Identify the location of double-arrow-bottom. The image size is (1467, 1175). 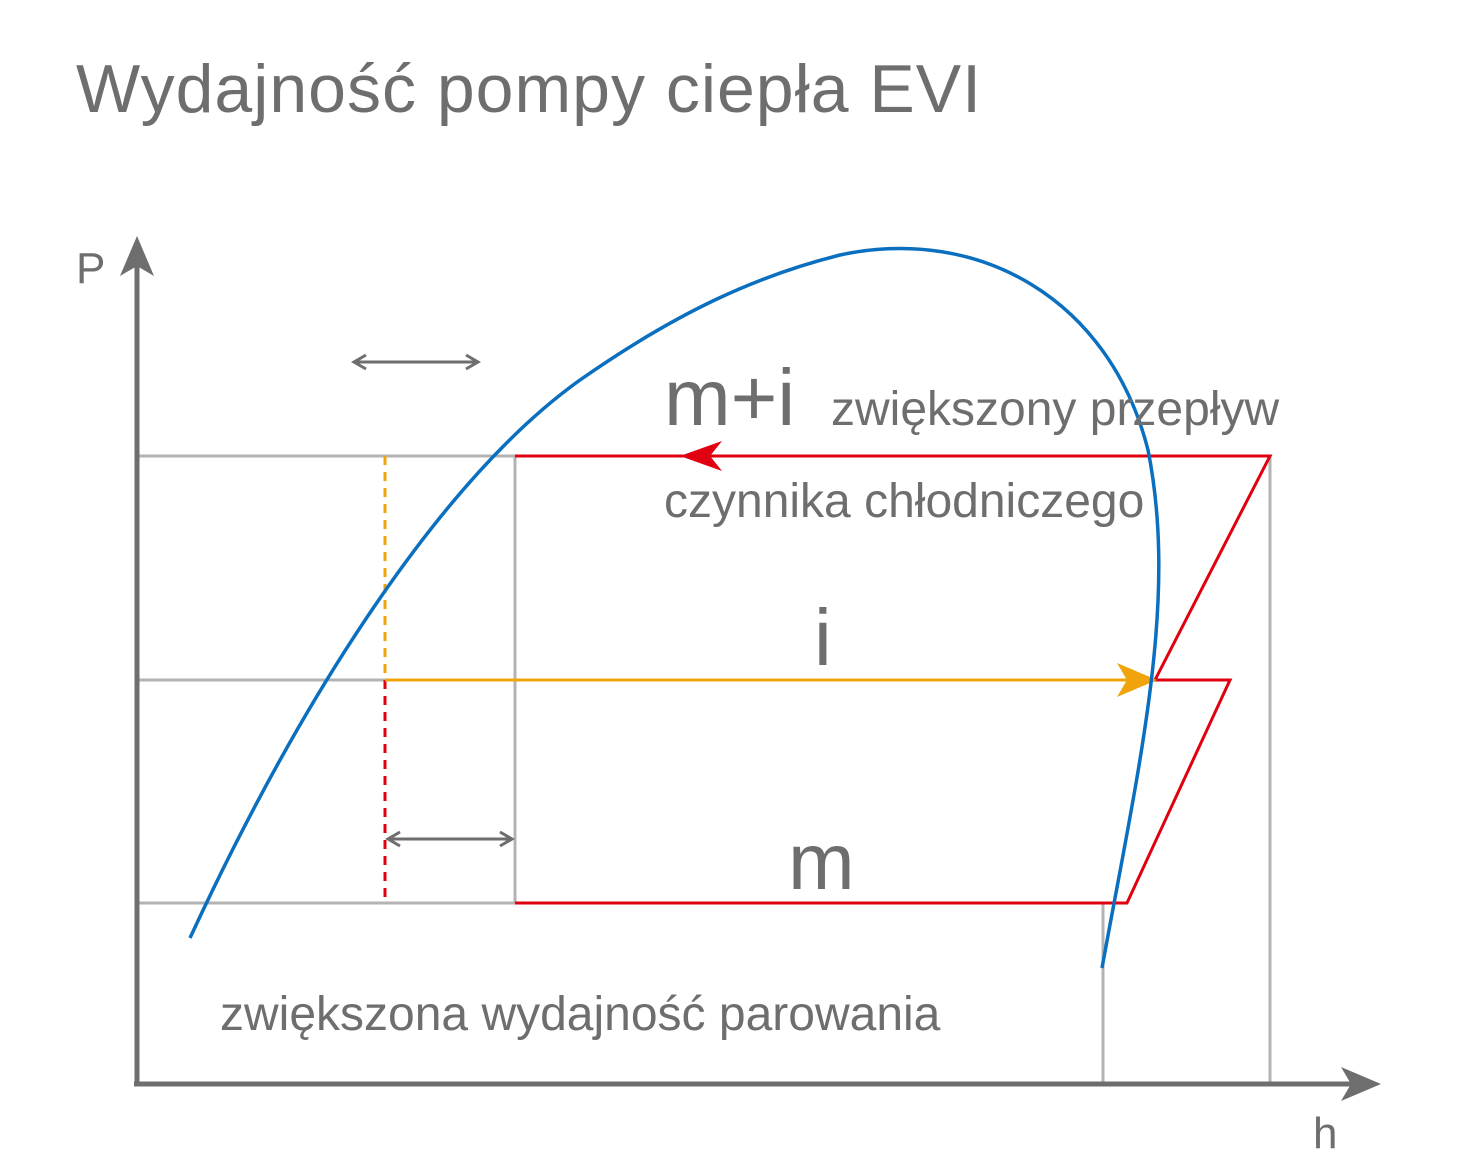
(450, 839).